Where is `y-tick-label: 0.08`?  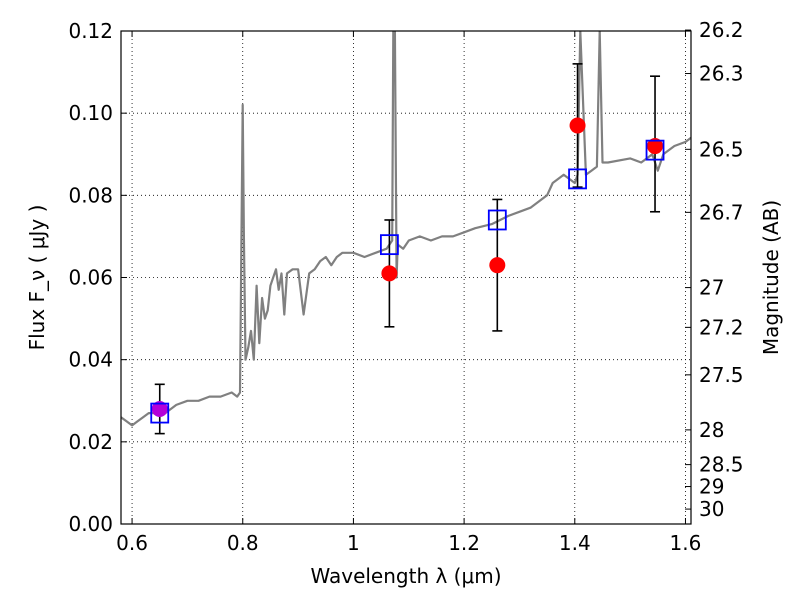 y-tick-label: 0.08 is located at coordinates (90, 195).